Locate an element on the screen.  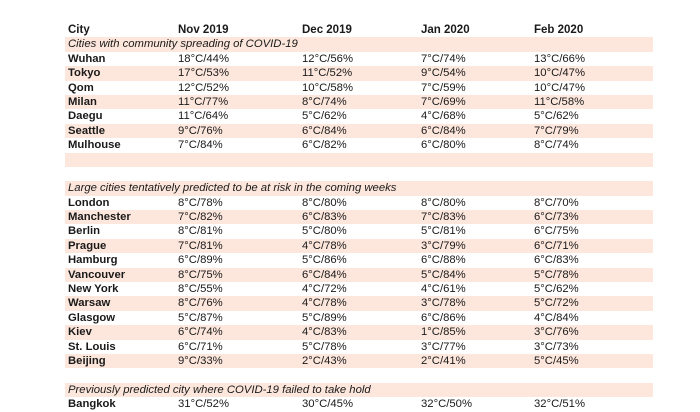
value-cell: 12°C/56% is located at coordinates (327, 58).